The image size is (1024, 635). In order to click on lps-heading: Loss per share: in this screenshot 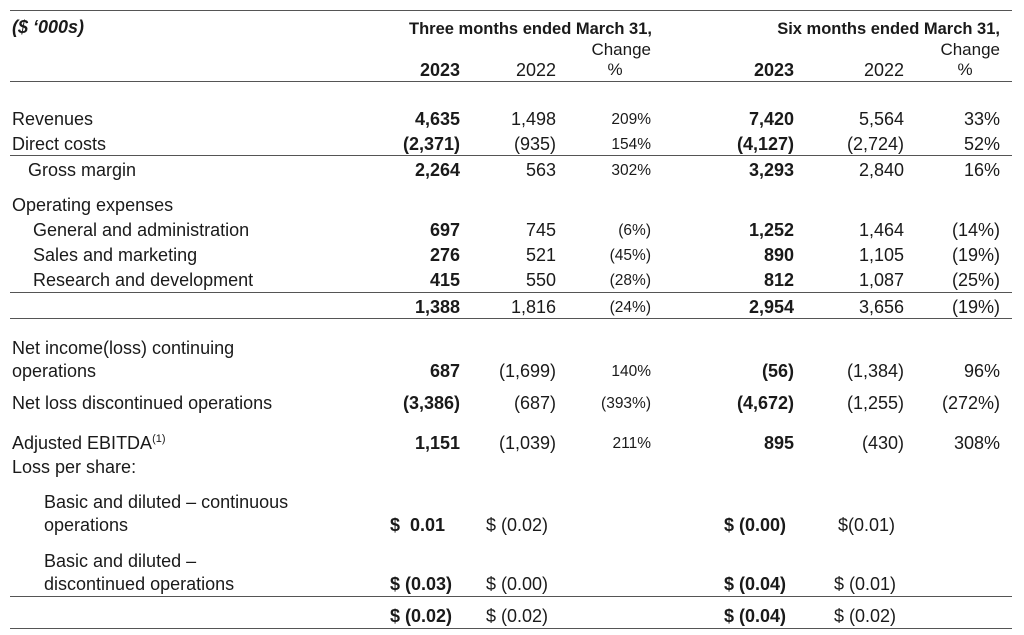, I will do `click(74, 467)`.